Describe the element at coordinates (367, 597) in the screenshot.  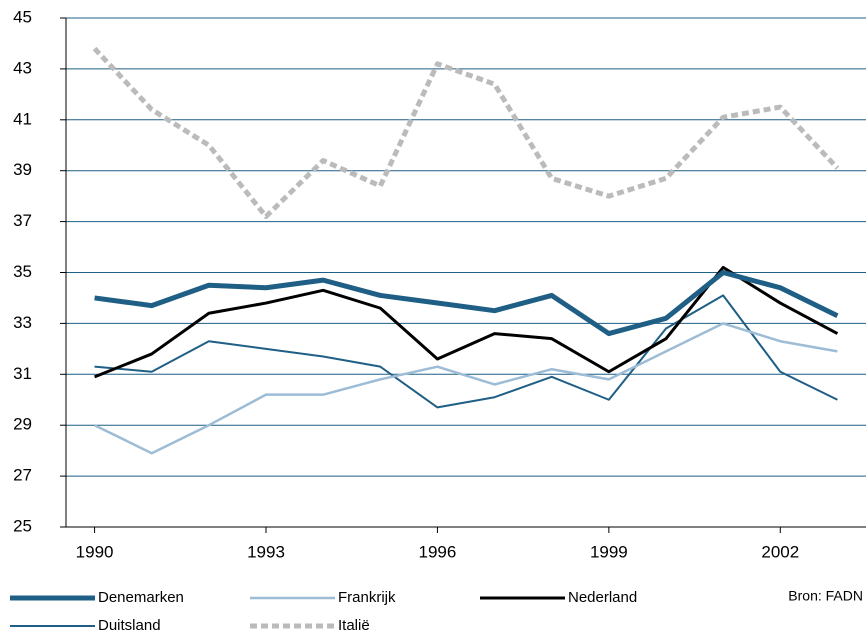
I see `legend-label: Frankrijk` at that location.